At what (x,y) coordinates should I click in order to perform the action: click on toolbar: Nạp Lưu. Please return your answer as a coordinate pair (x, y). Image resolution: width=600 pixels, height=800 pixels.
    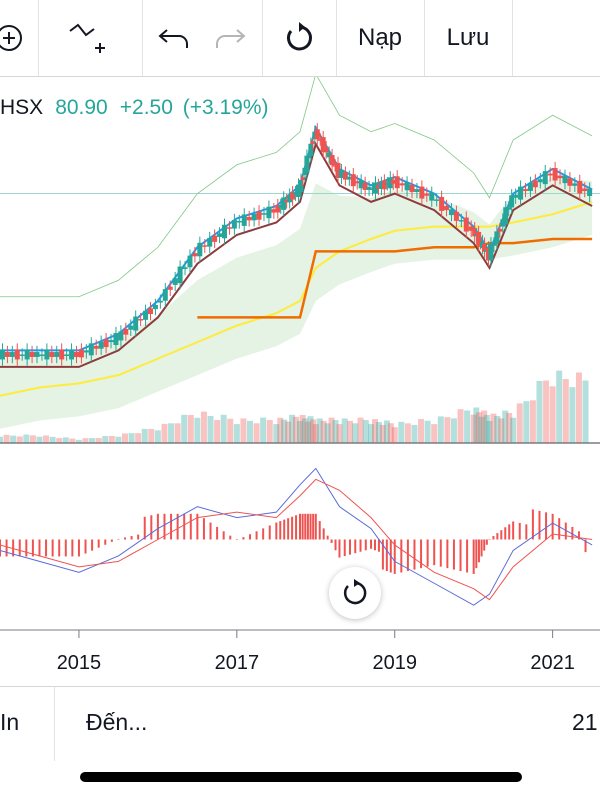
    Looking at the image, I should click on (300, 38).